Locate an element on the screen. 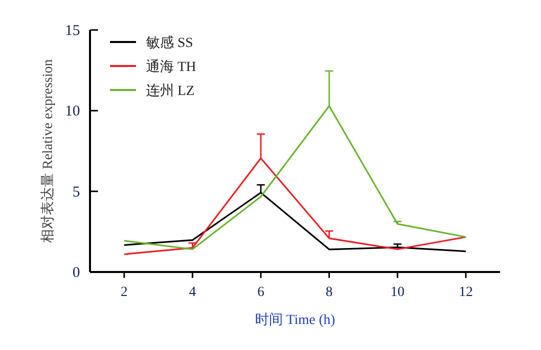  y-tick-label: 15 is located at coordinates (72, 31).